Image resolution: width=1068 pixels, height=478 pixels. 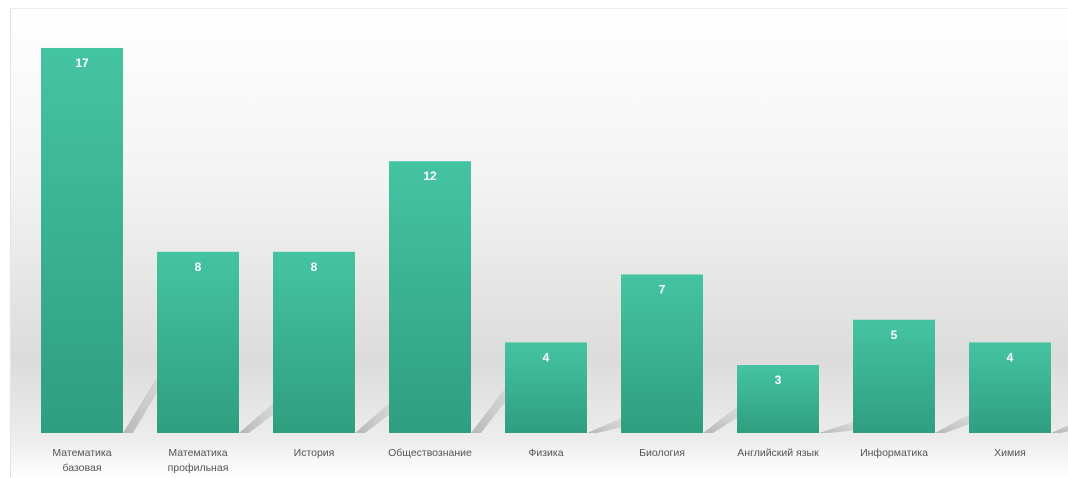 I want to click on category-label: профильная, so click(x=198, y=468).